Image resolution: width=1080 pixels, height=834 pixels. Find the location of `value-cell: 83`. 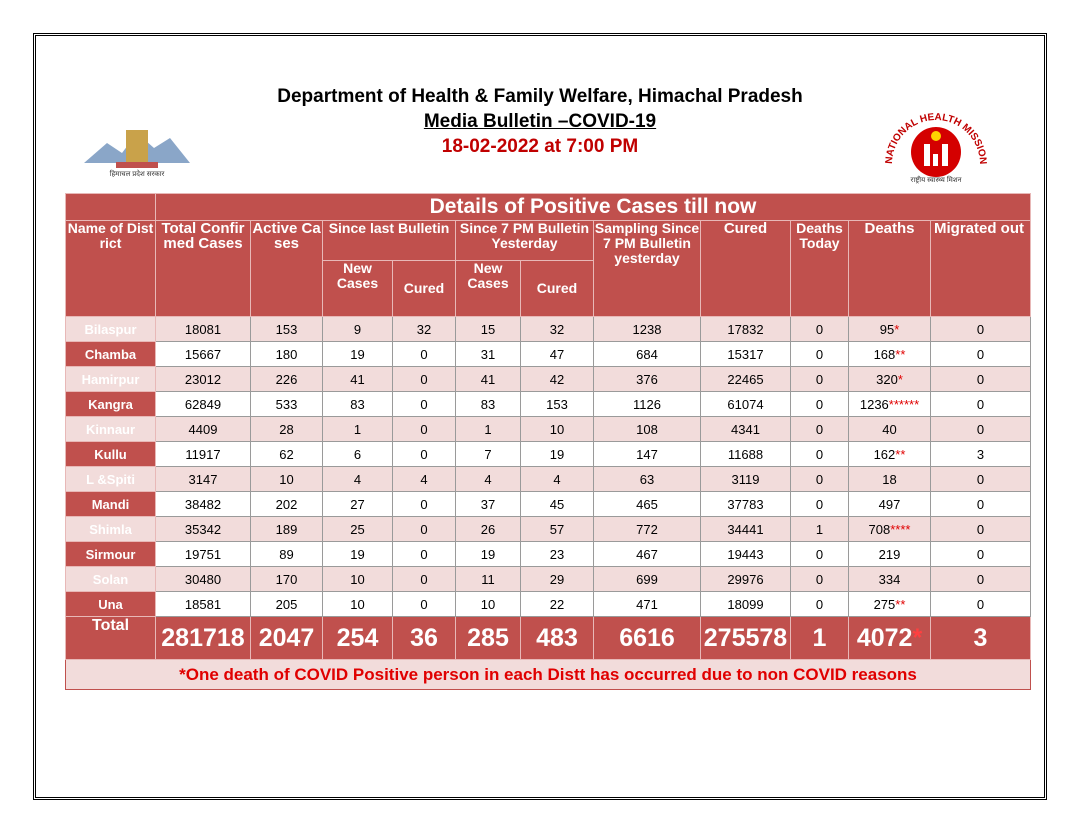

value-cell: 83 is located at coordinates (488, 404).